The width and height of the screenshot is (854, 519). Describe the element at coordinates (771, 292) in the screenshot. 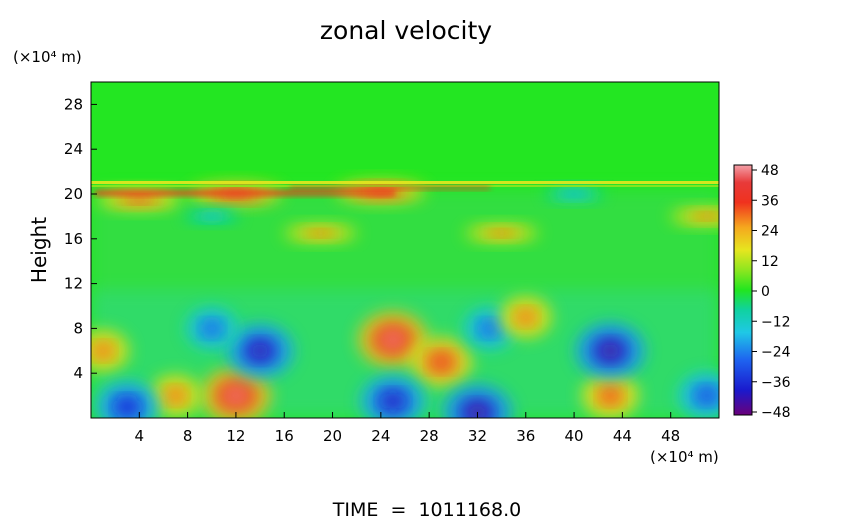

I see `colorbar-ticks: 48 36 24 12 0 −12 −24 −36 −48` at that location.